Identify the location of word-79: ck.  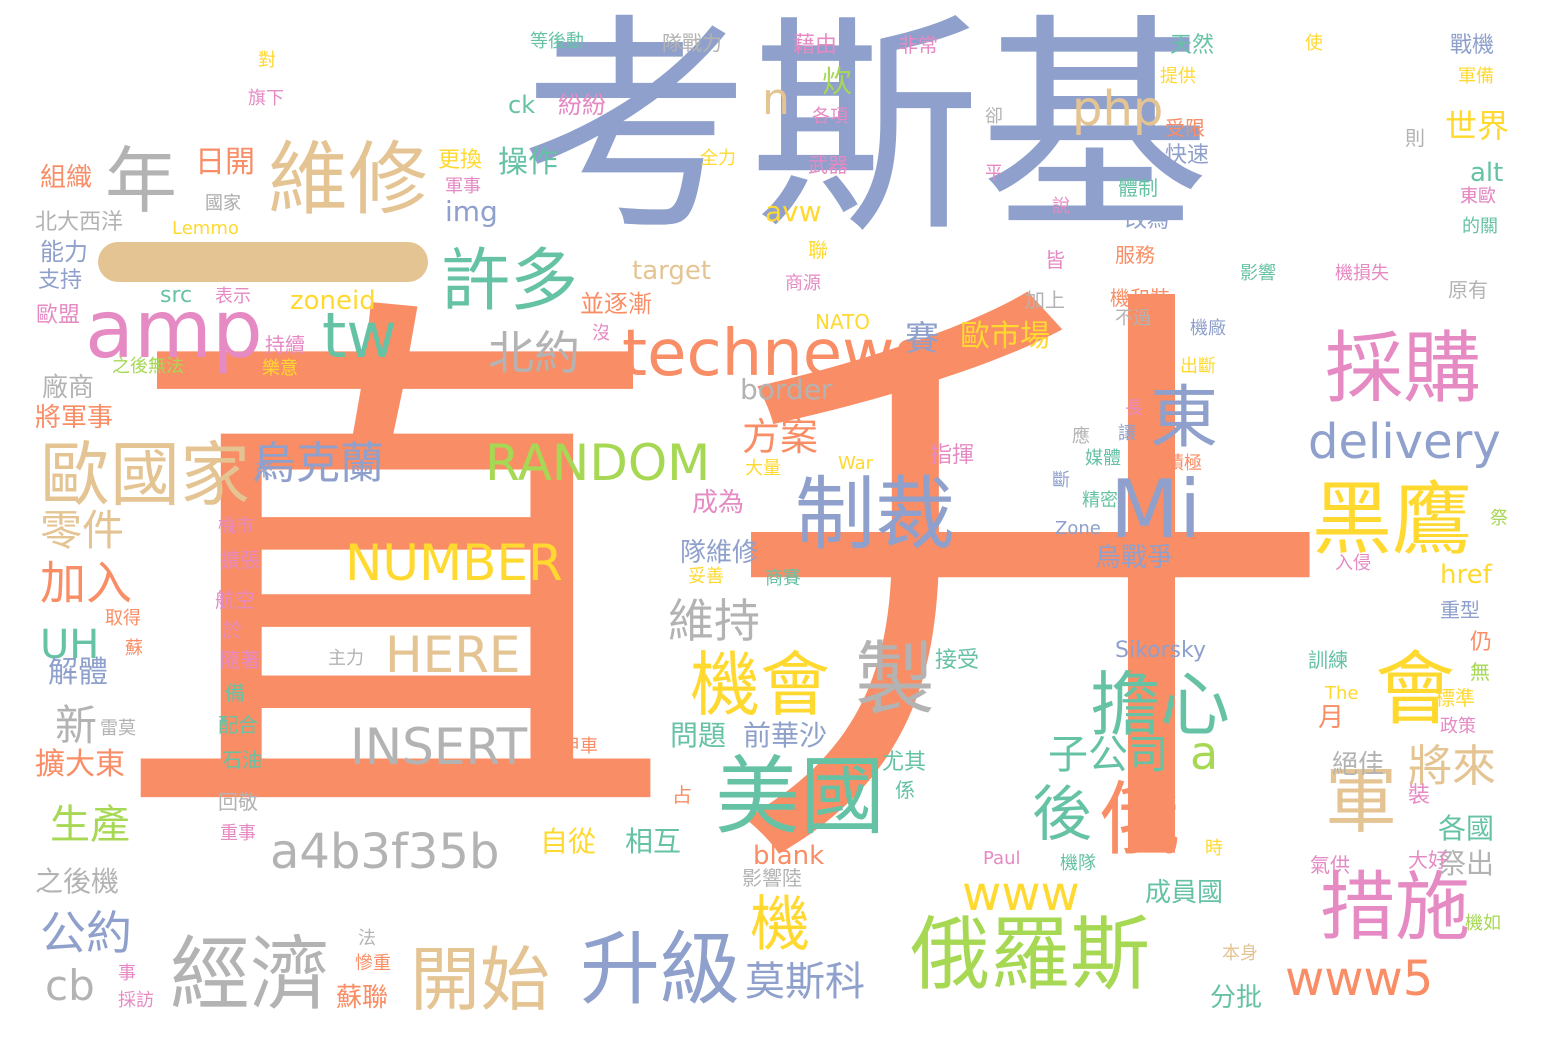
(522, 105).